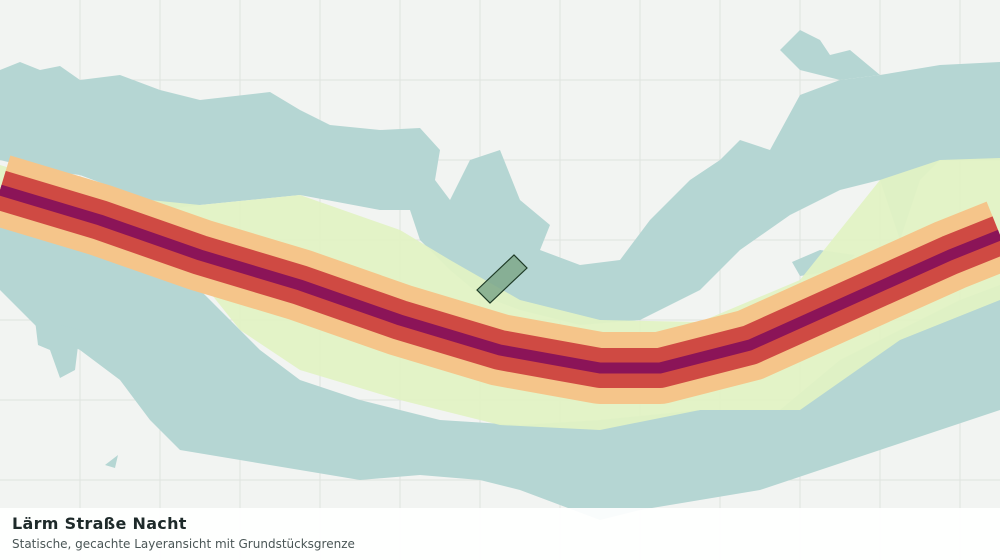  I want to click on parcel-boundary, so click(502, 279).